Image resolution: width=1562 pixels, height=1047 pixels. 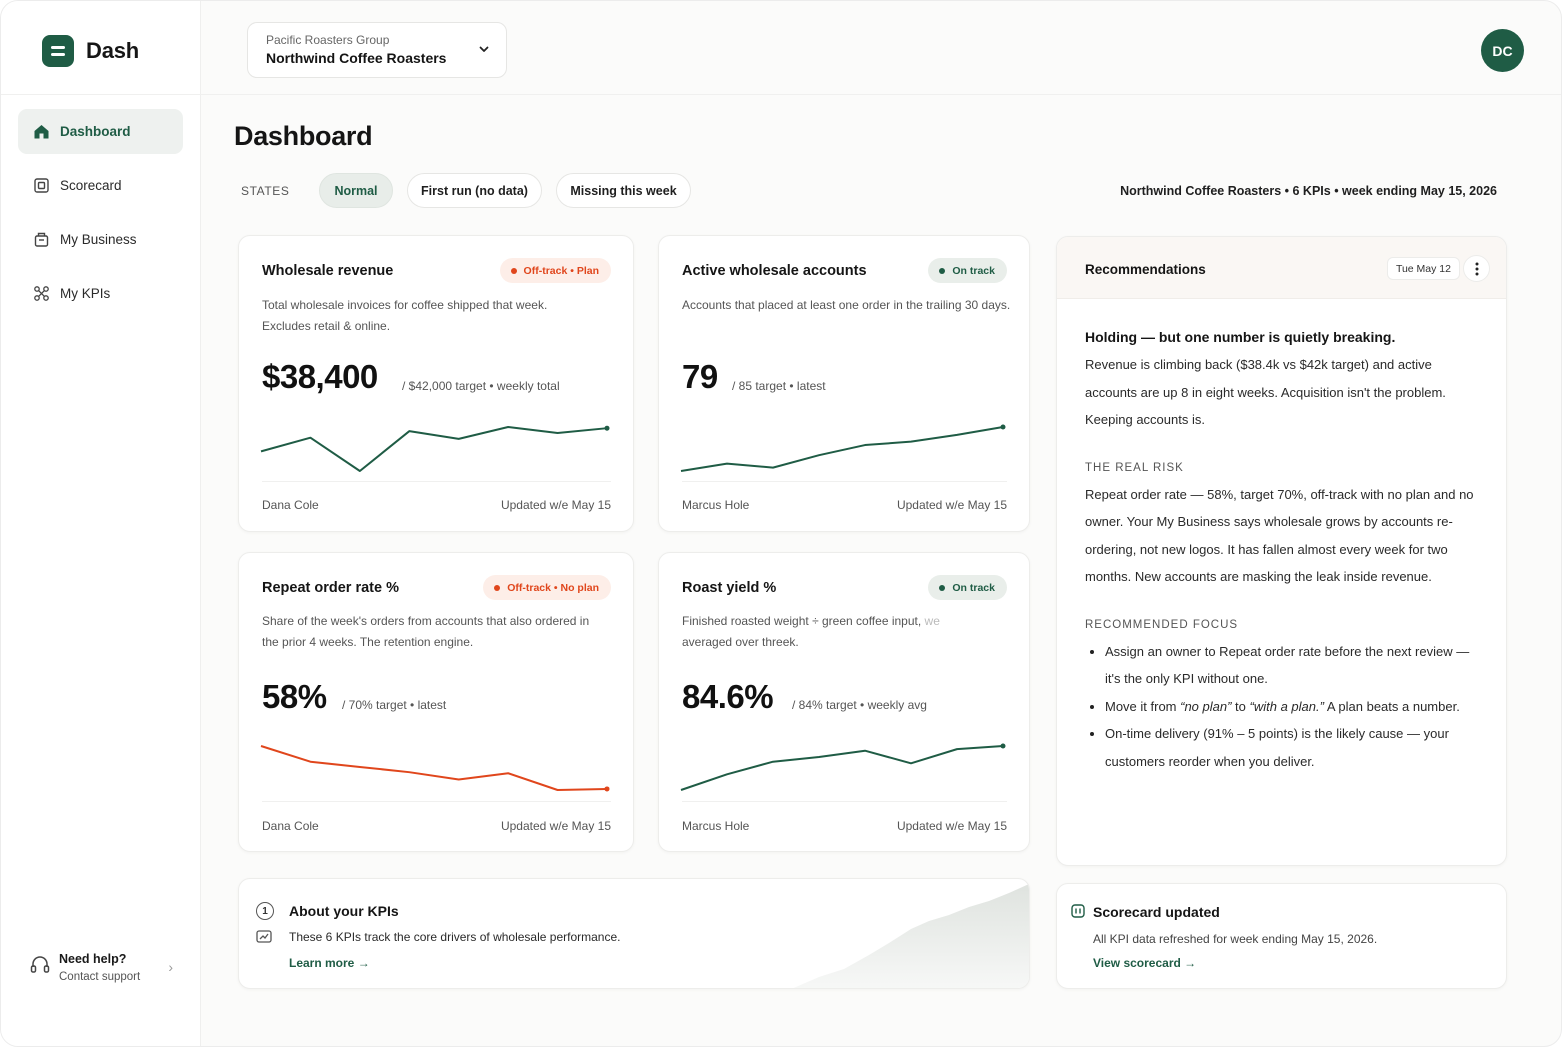 What do you see at coordinates (1156, 912) in the screenshot?
I see `scorecard-updated-title: Scorecard updated` at bounding box center [1156, 912].